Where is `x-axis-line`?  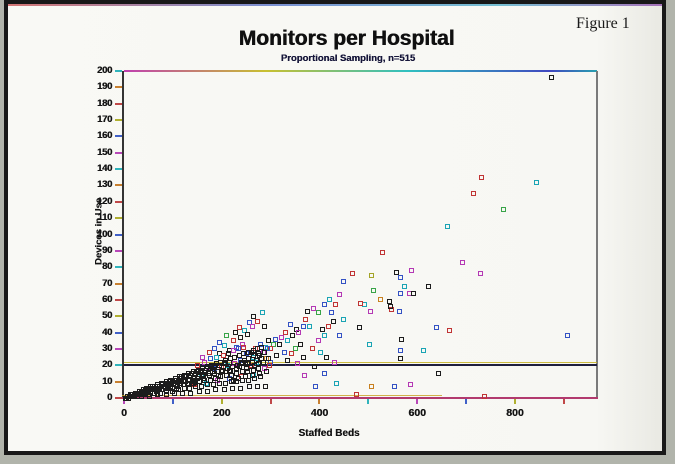
x-axis-line is located at coordinates (360, 398).